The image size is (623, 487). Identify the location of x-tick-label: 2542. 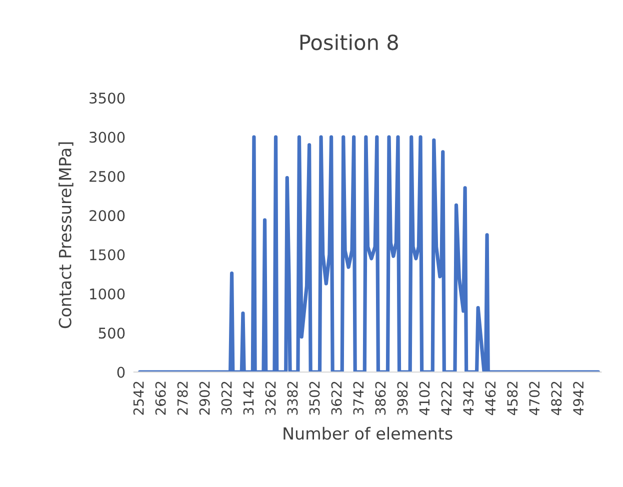
(138, 398).